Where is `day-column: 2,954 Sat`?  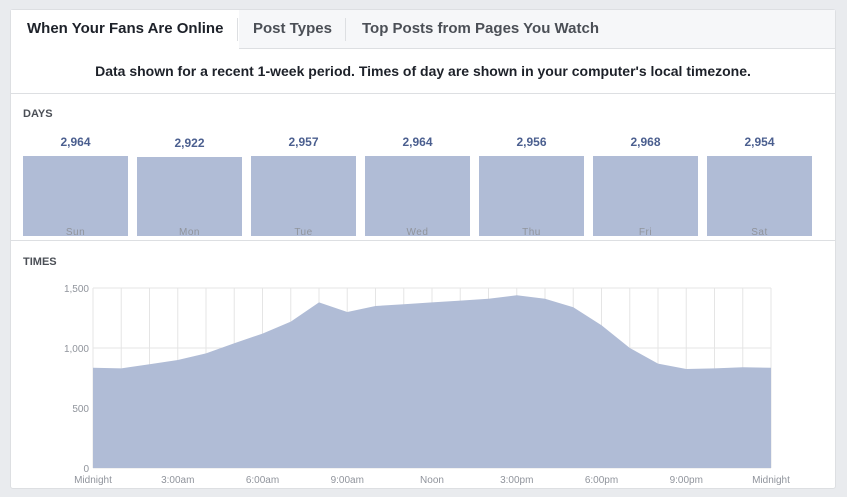 day-column: 2,954 Sat is located at coordinates (759, 183).